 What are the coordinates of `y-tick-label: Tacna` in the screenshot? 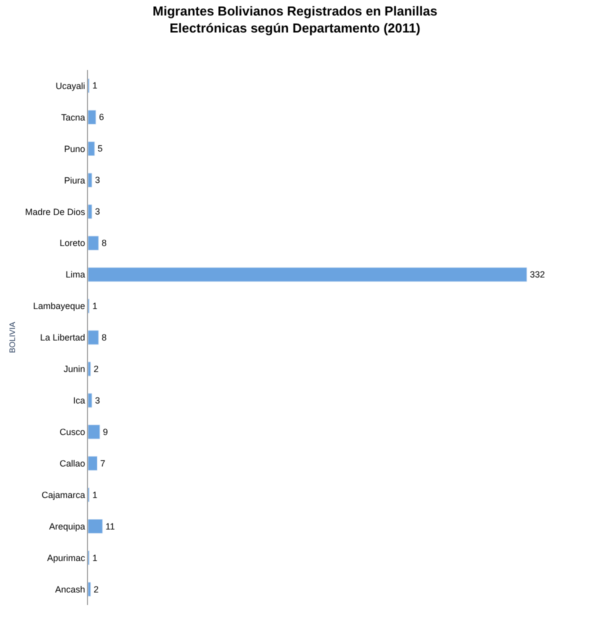 It's located at (73, 117).